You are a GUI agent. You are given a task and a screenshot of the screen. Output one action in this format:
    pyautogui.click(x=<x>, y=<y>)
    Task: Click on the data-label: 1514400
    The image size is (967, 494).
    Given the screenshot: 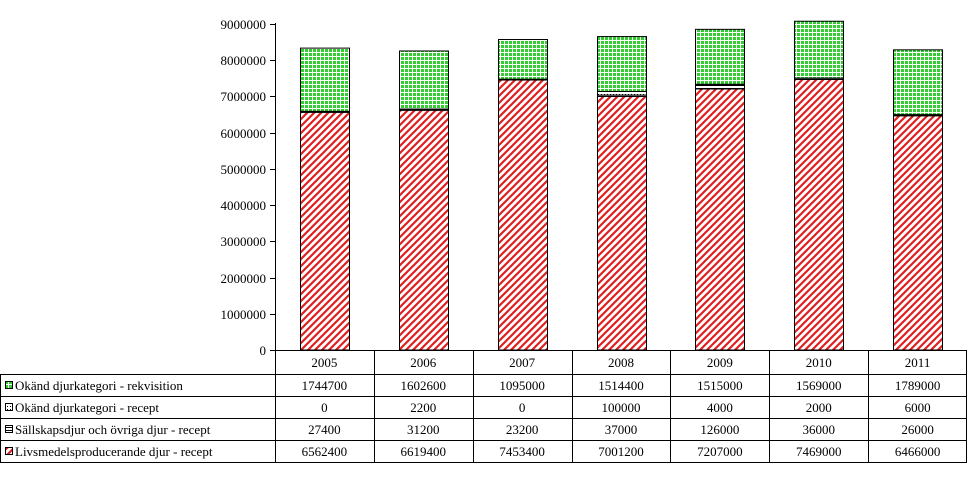 What is the action you would take?
    pyautogui.click(x=621, y=385)
    